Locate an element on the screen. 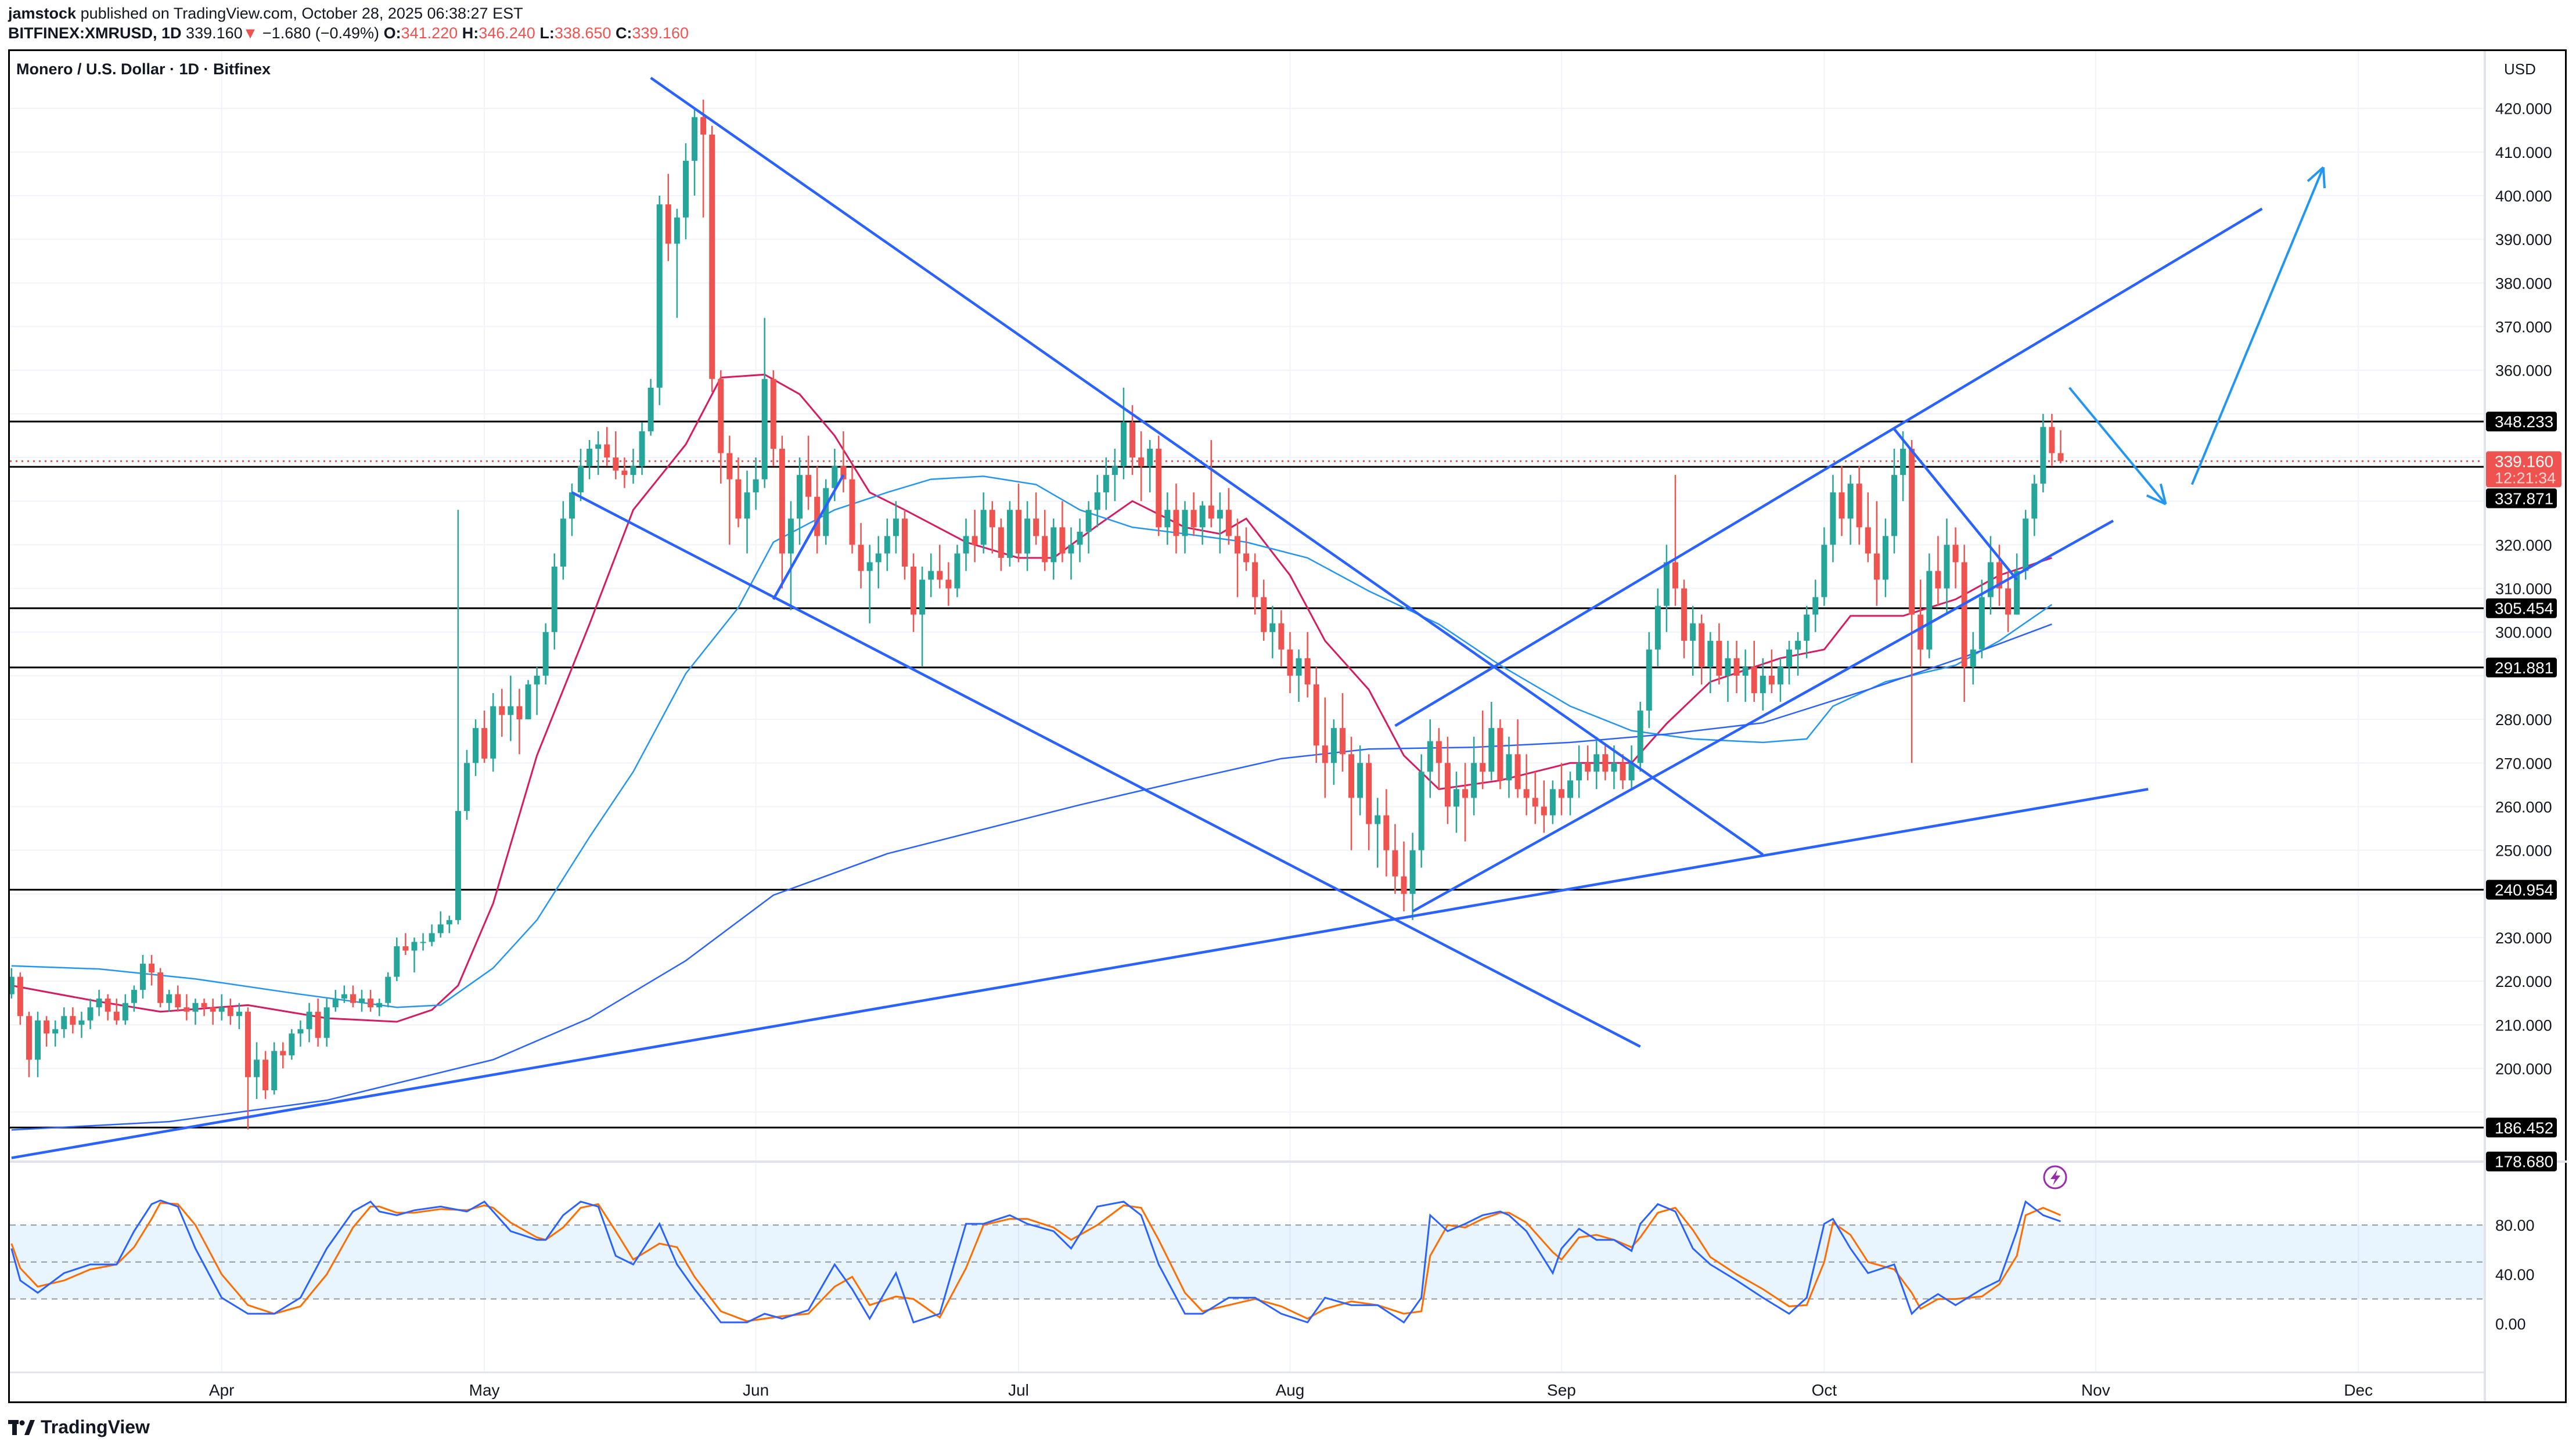  price-tick-label: 400.000 is located at coordinates (2523, 196).